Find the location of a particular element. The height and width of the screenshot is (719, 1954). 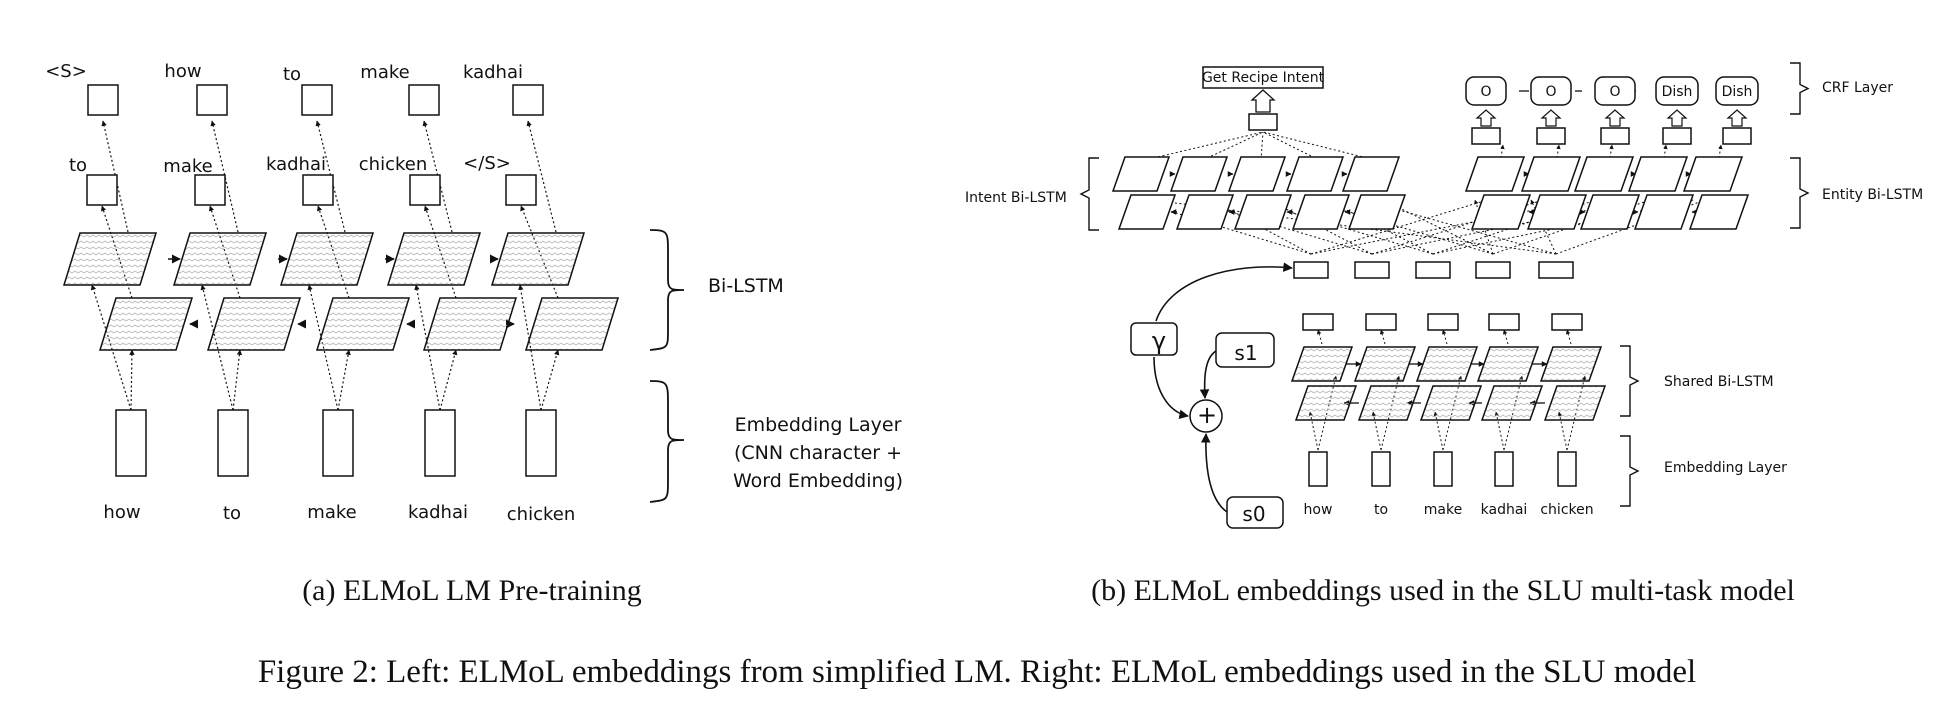

left-embedding-label-2: Word Embedding) is located at coordinates (818, 481).